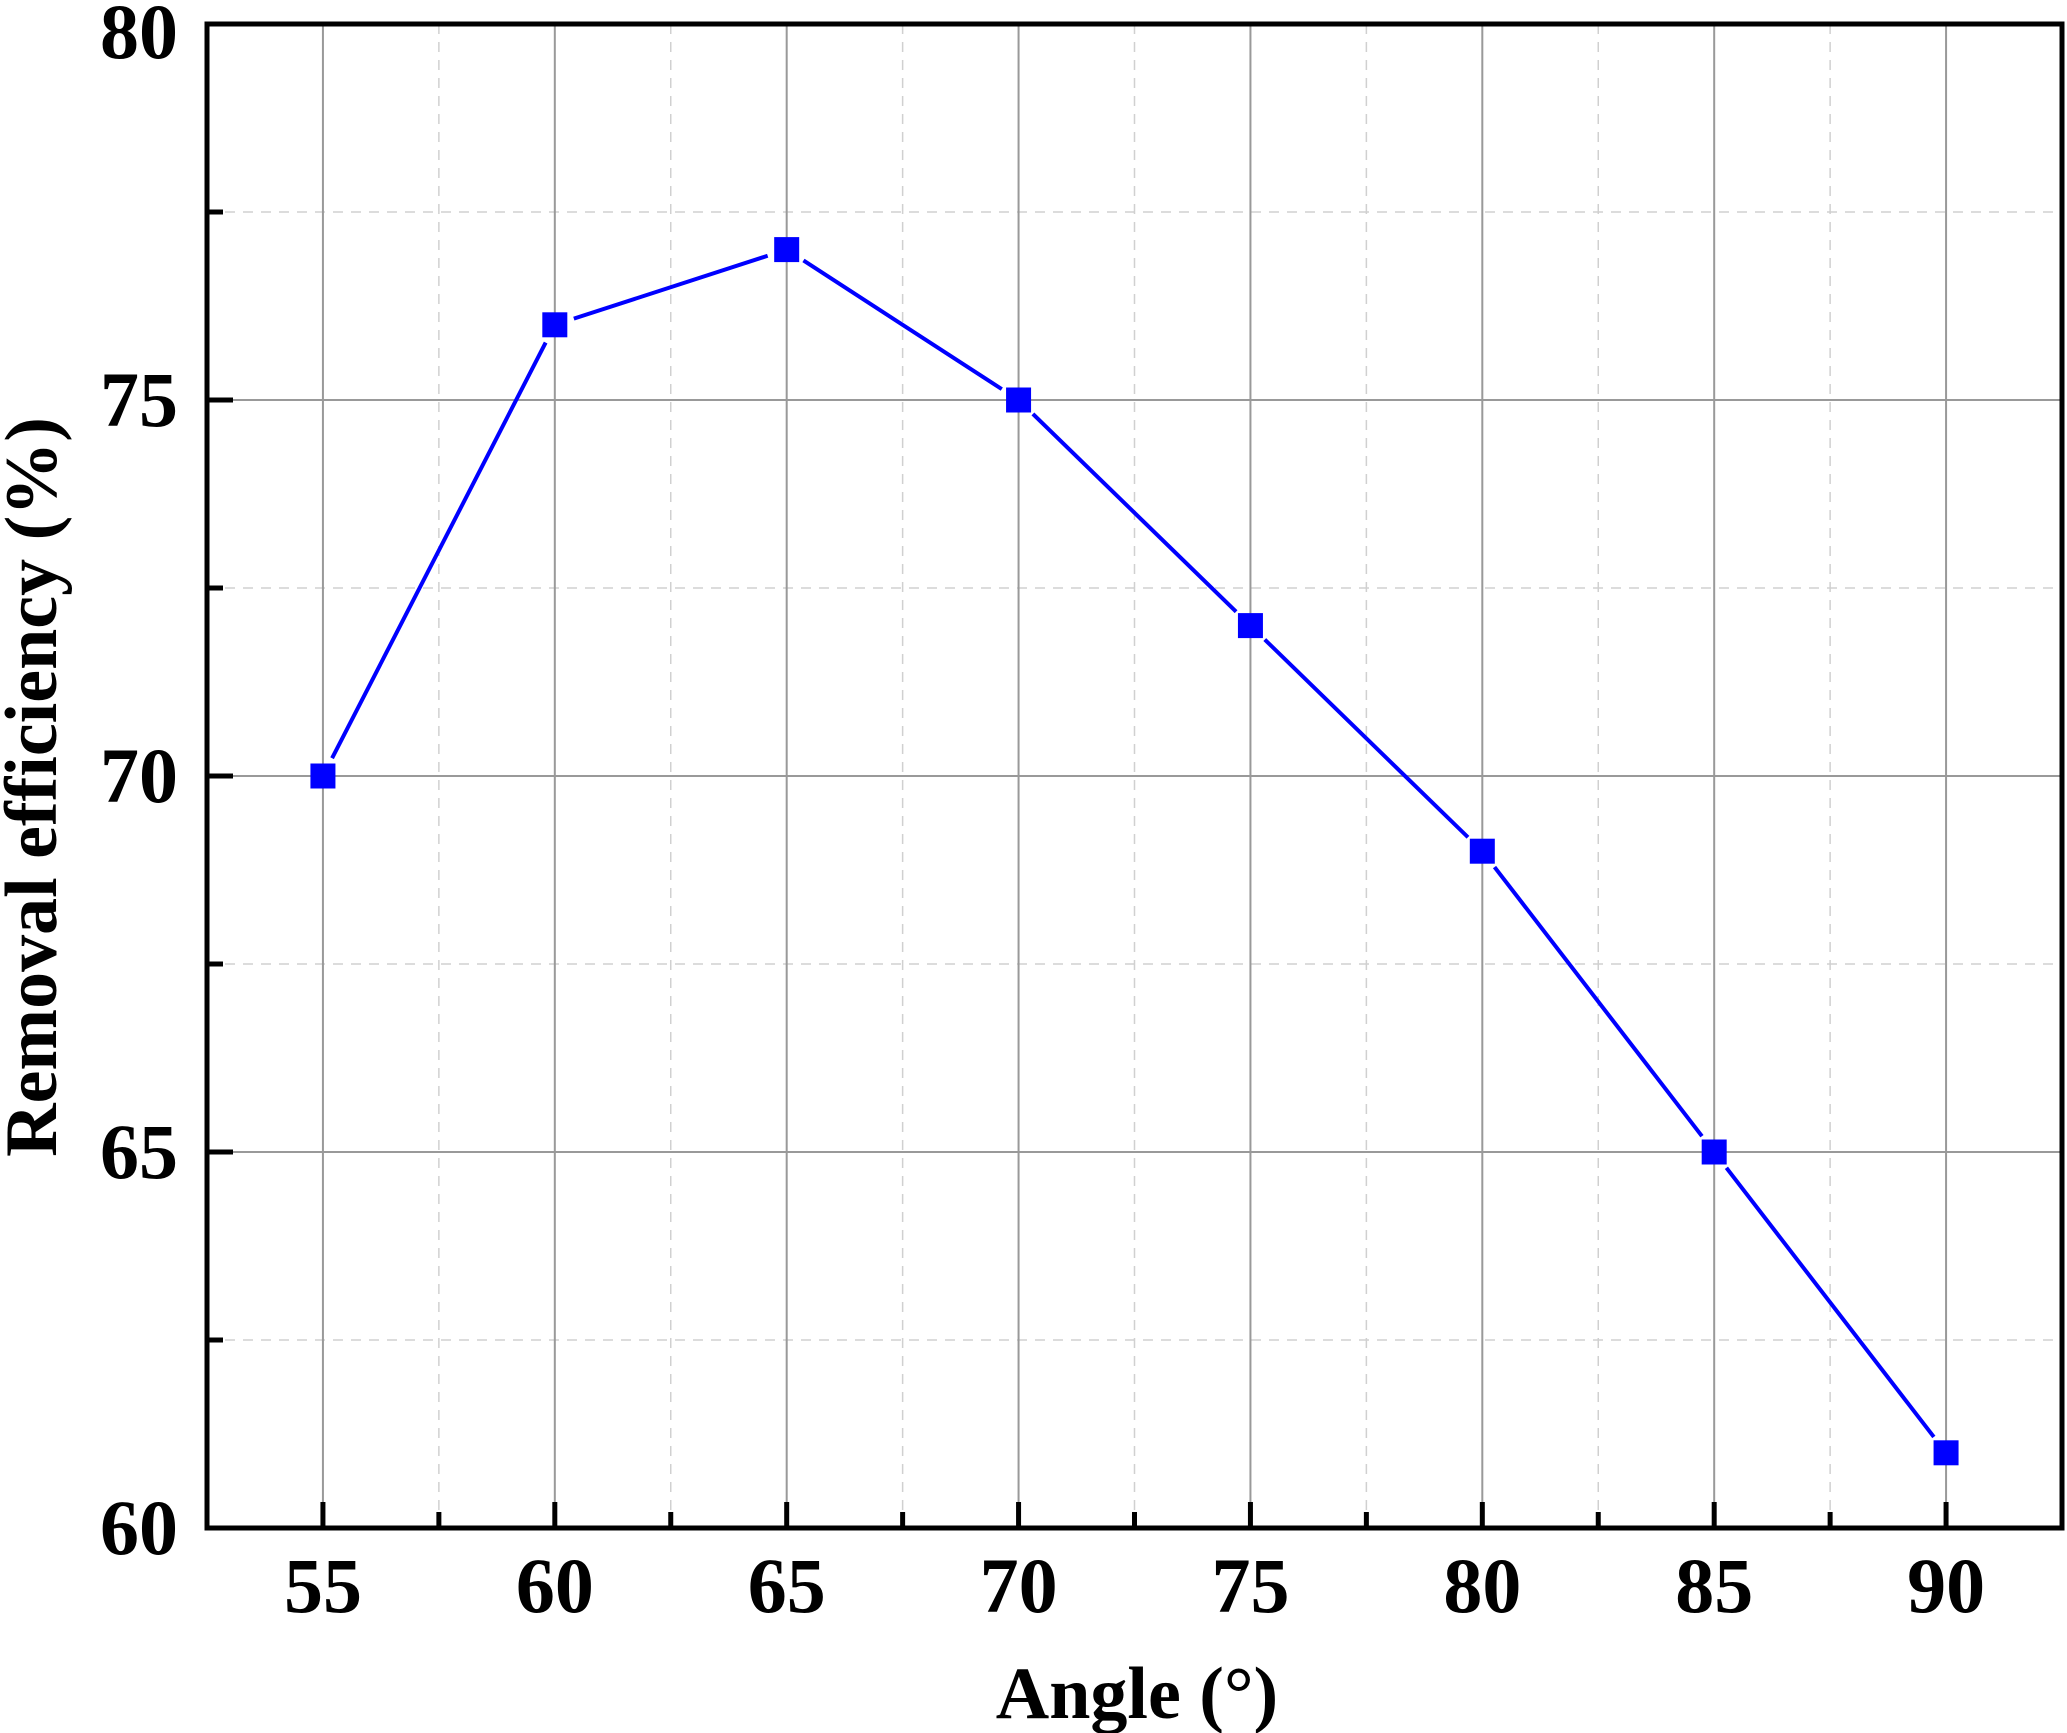 The image size is (2067, 1733). I want to click on x-tick-label: 80, so click(1482, 1585).